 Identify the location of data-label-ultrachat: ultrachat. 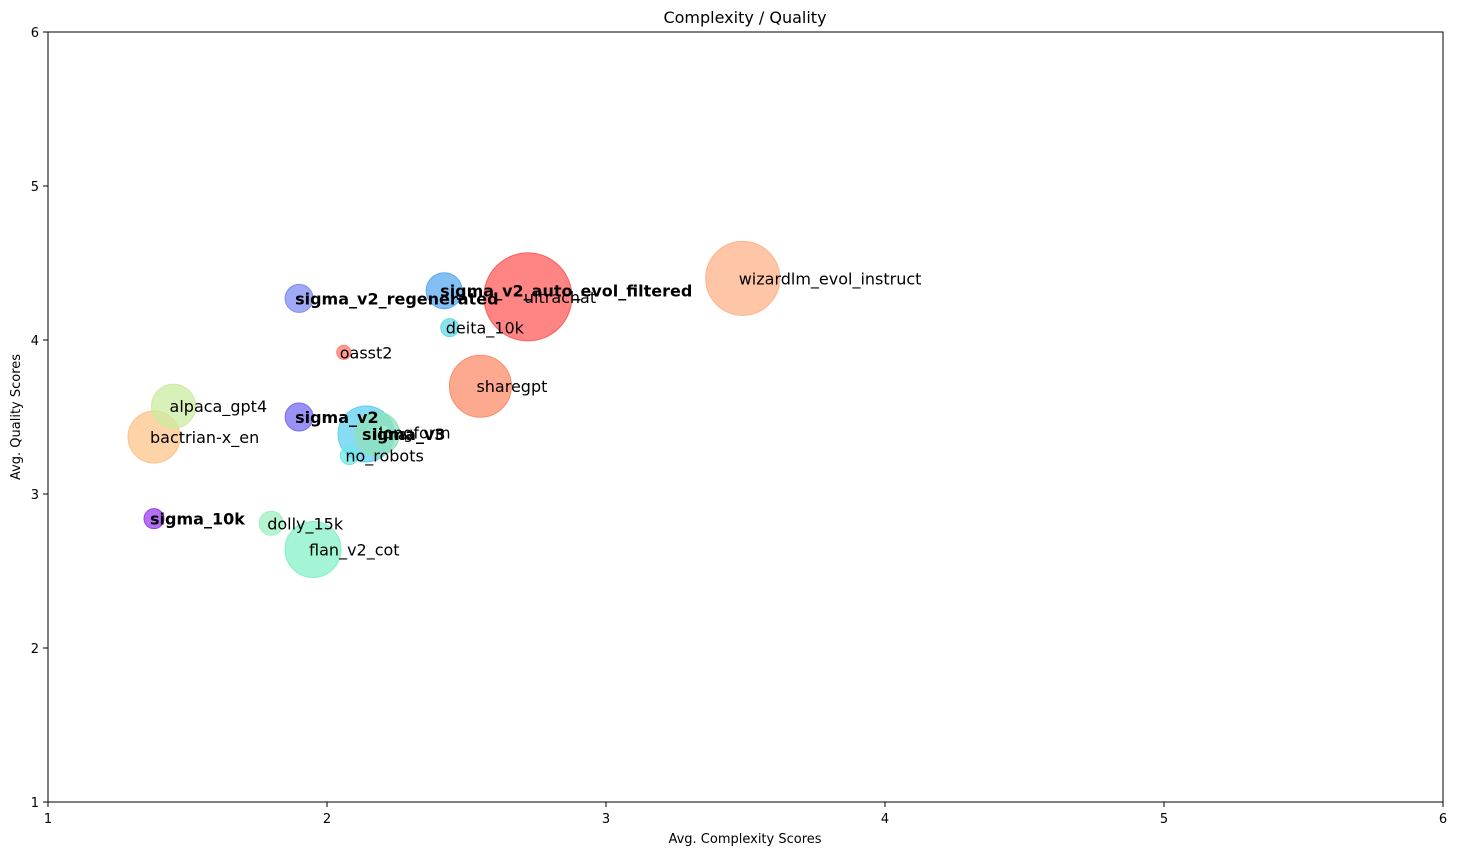
(560, 297).